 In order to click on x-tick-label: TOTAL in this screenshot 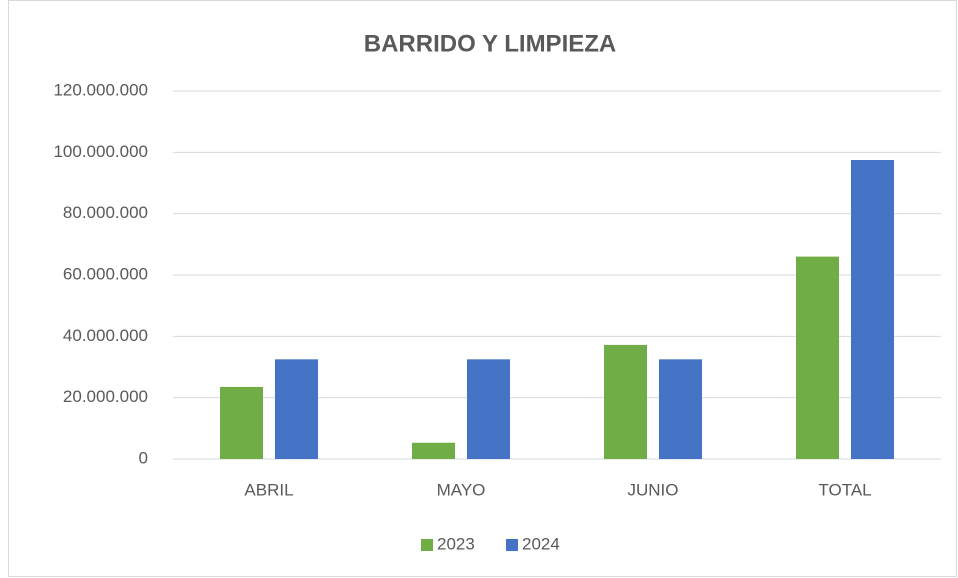, I will do `click(844, 489)`.